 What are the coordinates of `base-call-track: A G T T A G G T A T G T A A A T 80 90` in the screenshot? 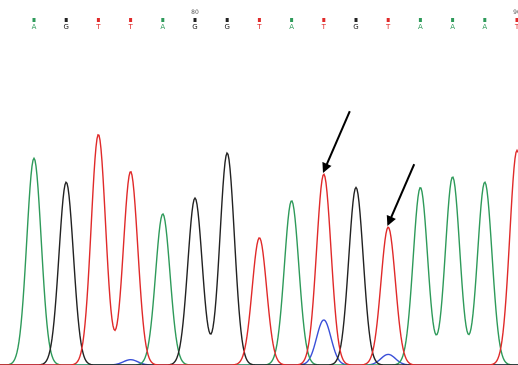 It's located at (275, 20).